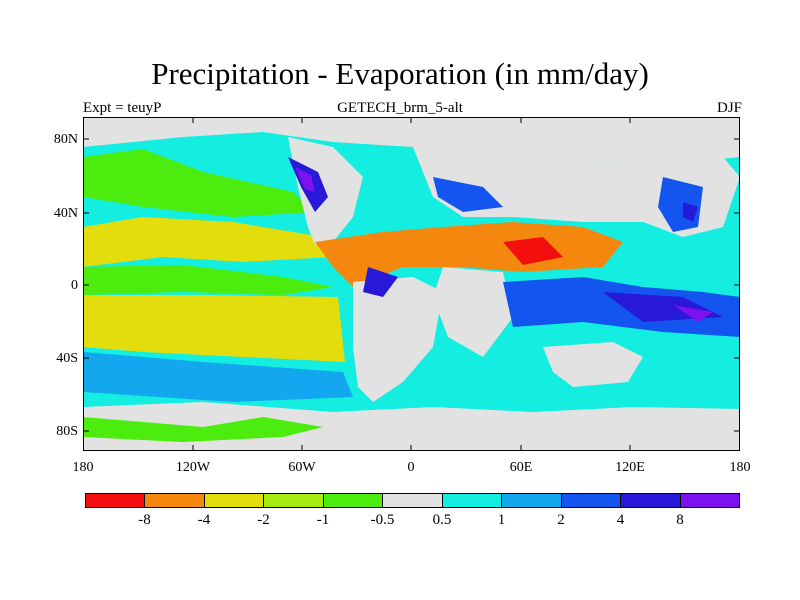  I want to click on equatorial-pacific-band, so click(208, 280).